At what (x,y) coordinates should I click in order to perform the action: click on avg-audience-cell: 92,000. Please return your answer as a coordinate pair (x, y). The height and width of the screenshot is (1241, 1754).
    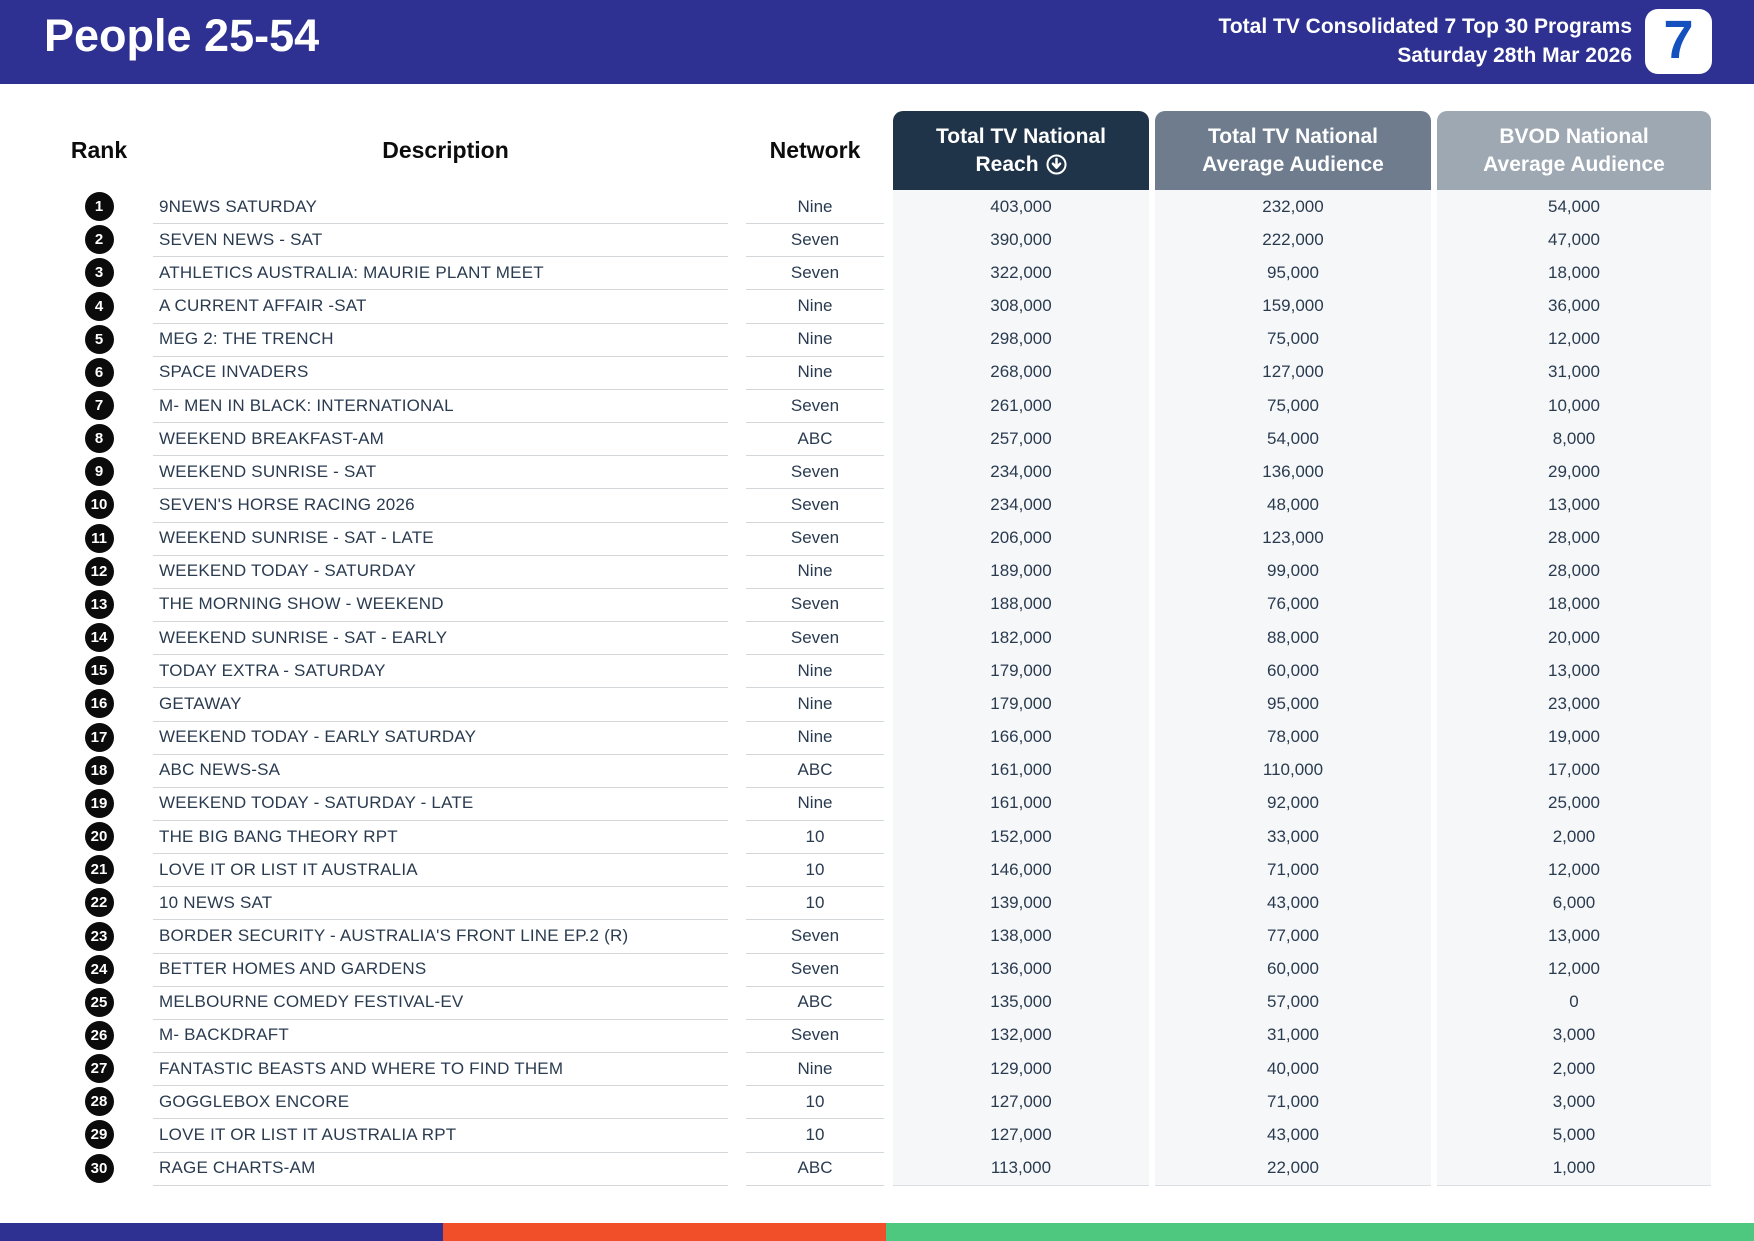
    Looking at the image, I should click on (1293, 803).